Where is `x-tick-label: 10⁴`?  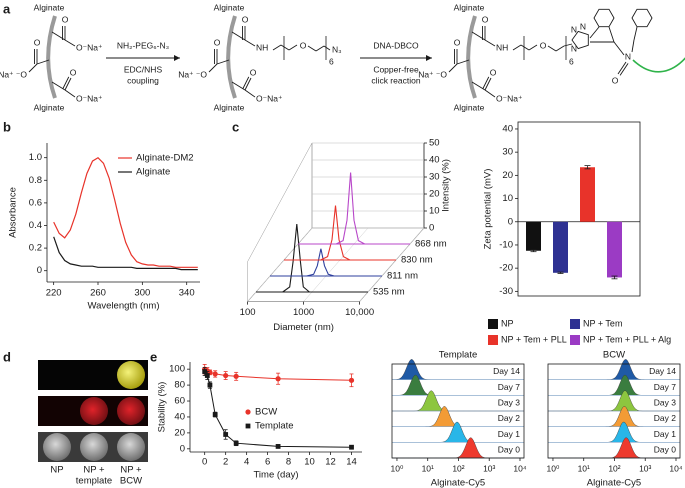 x-tick-label: 10⁴ is located at coordinates (675, 468).